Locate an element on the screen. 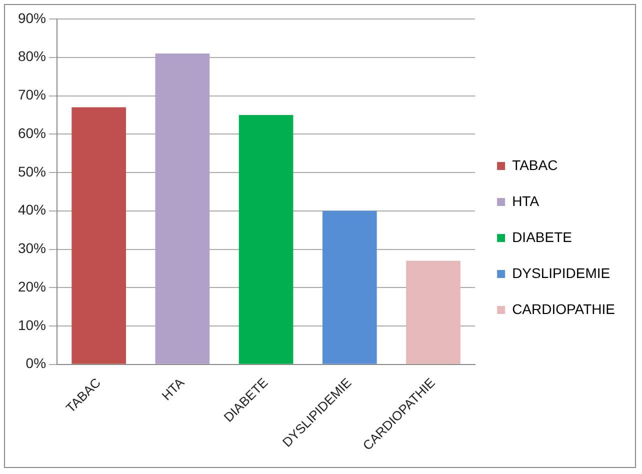  legend-label: DYSLIPIDEMIE is located at coordinates (561, 272).